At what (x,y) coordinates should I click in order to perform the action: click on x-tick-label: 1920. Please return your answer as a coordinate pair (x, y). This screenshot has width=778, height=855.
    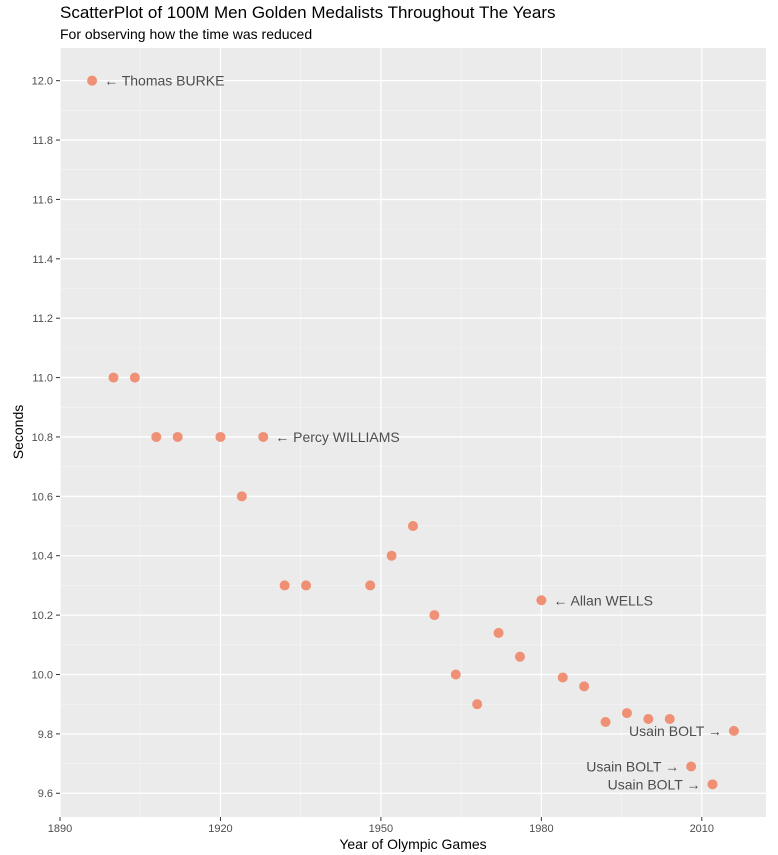
    Looking at the image, I should click on (220, 829).